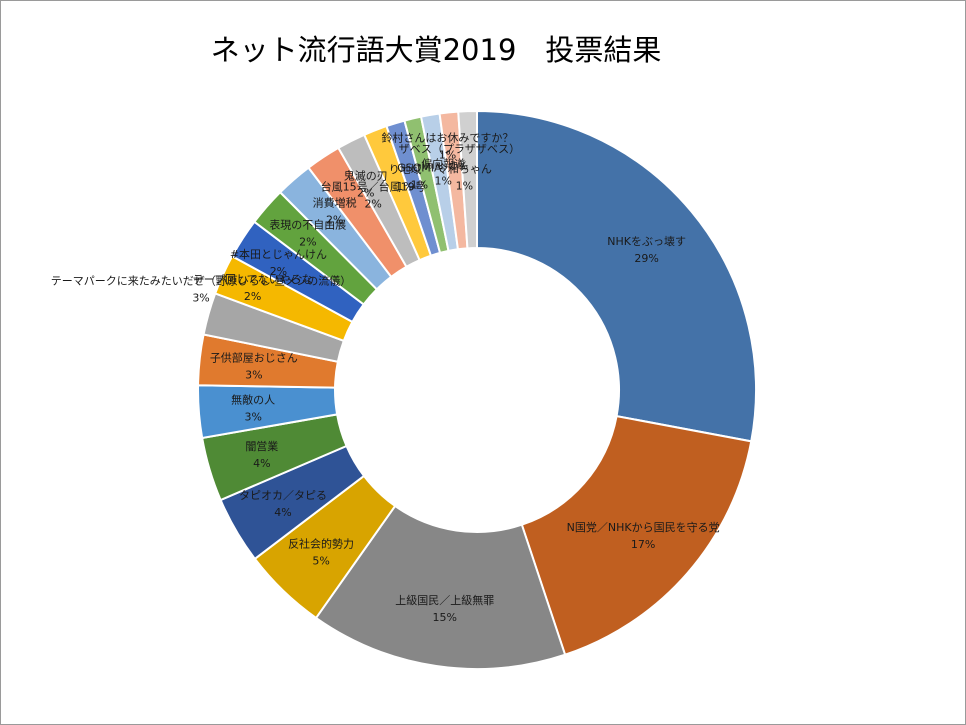  What do you see at coordinates (334, 220) in the screenshot?
I see `slice-percent-12: 2%` at bounding box center [334, 220].